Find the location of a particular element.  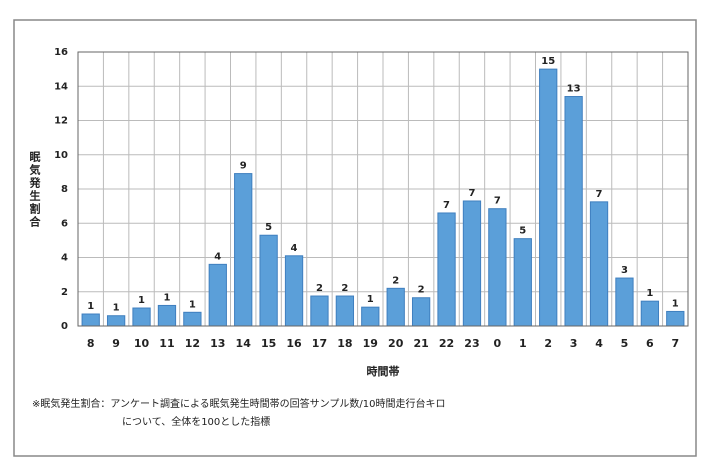

y-tick-label: 14 is located at coordinates (61, 86).